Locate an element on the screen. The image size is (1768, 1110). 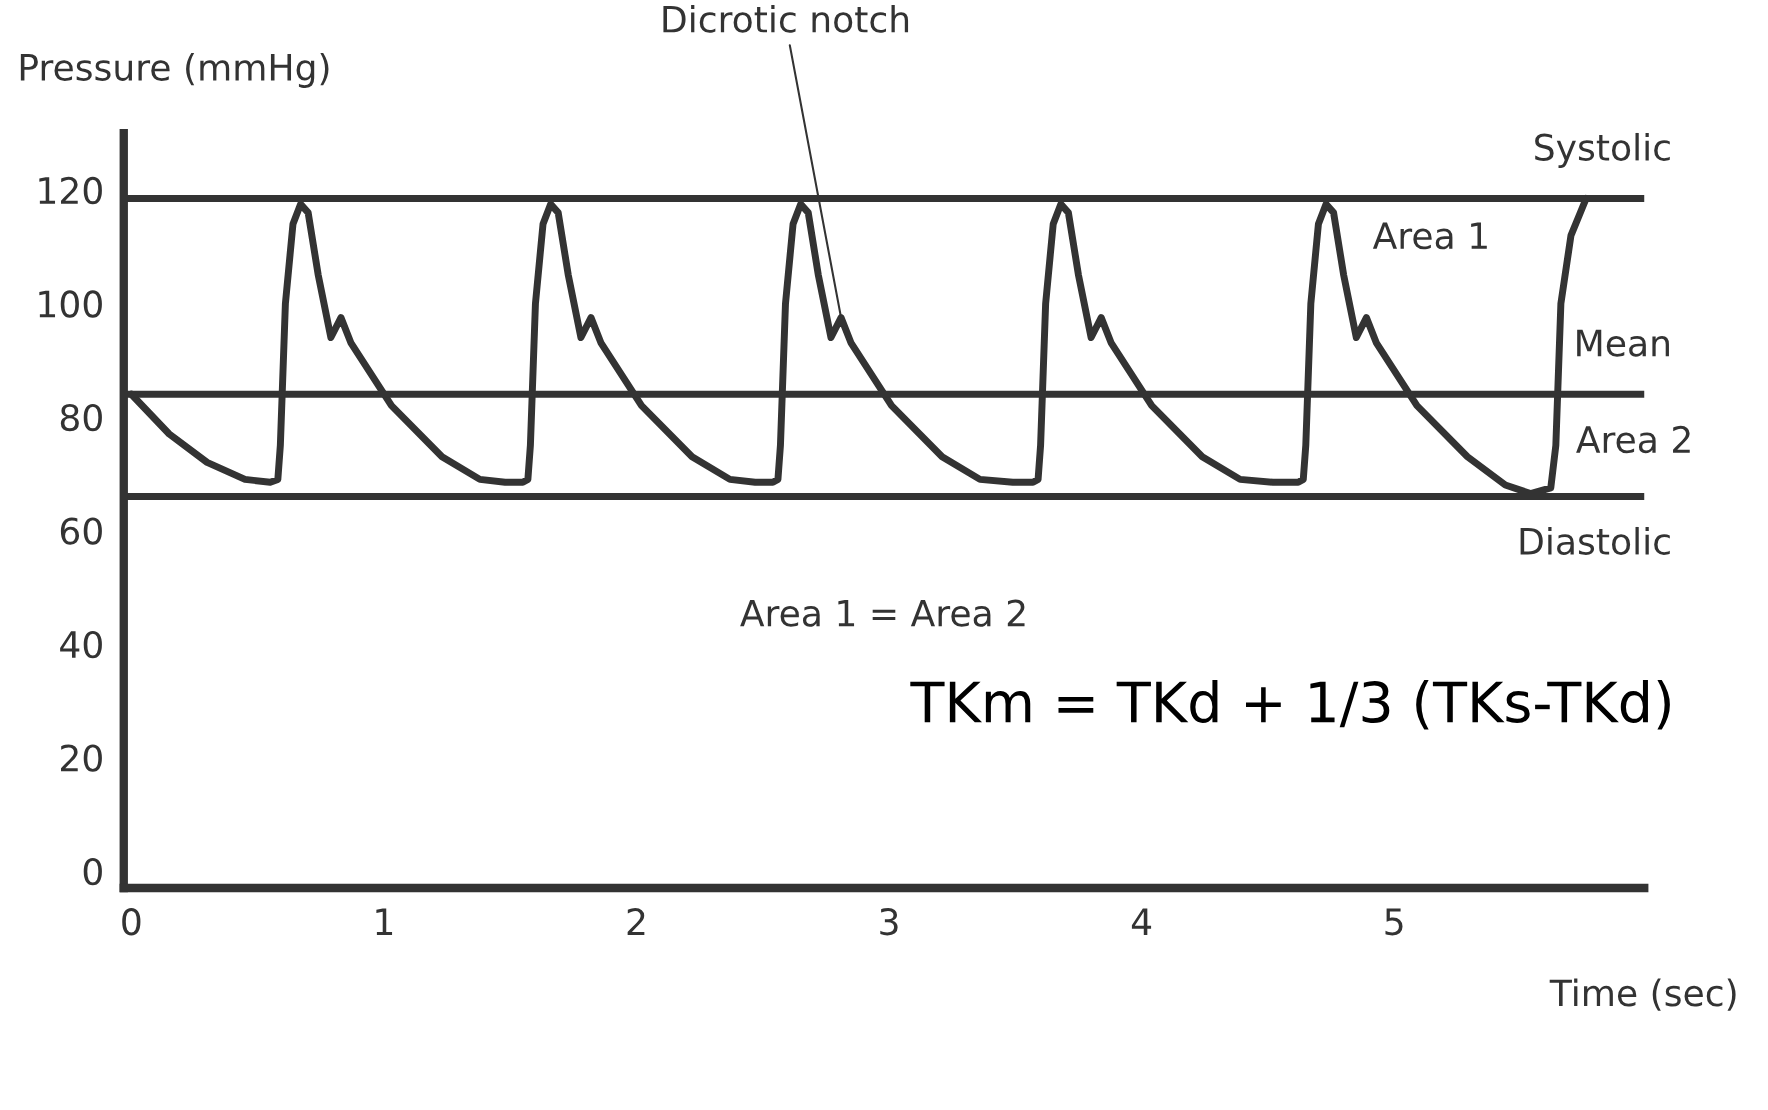
y-tick-label: 120 is located at coordinates (70, 190).